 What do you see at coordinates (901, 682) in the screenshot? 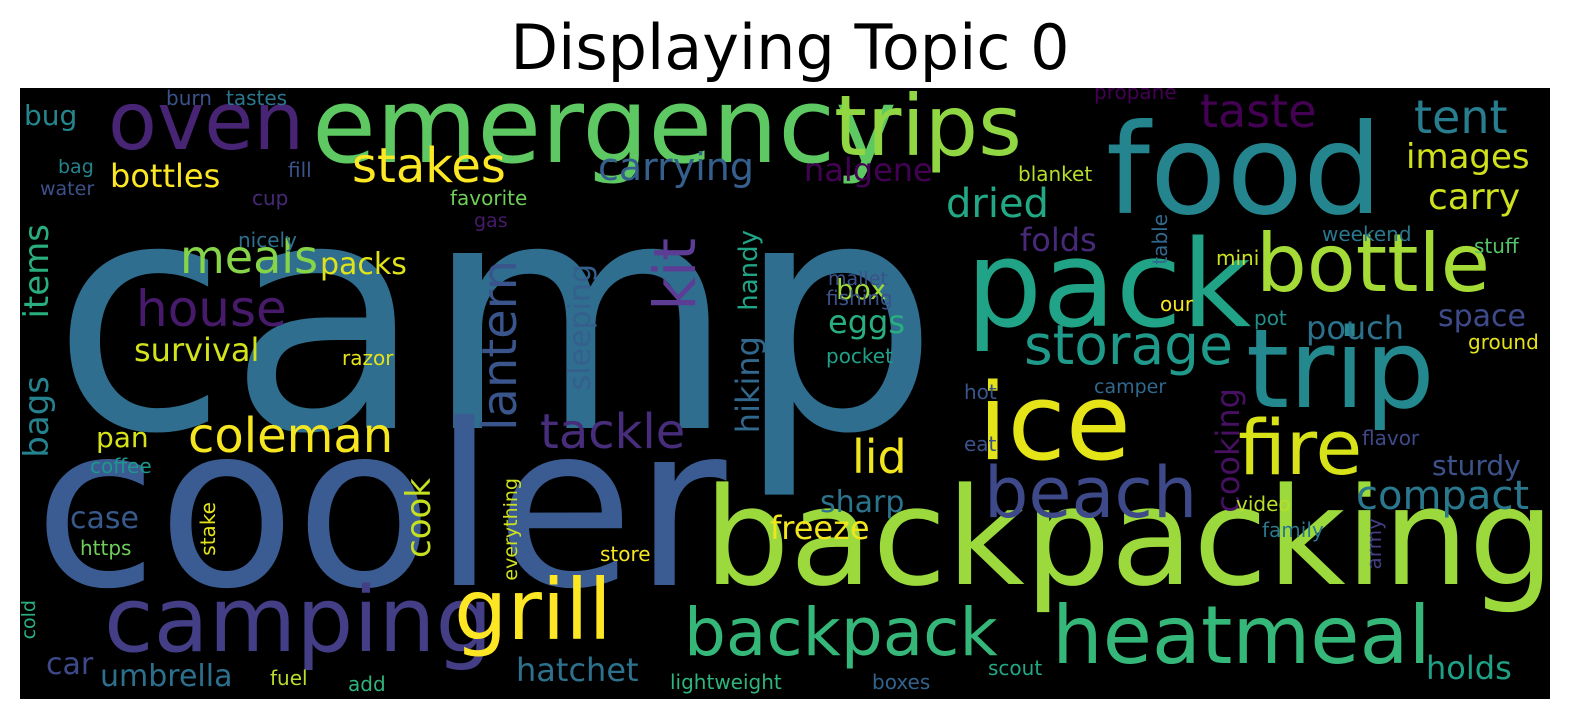
I see `word: boxes` at bounding box center [901, 682].